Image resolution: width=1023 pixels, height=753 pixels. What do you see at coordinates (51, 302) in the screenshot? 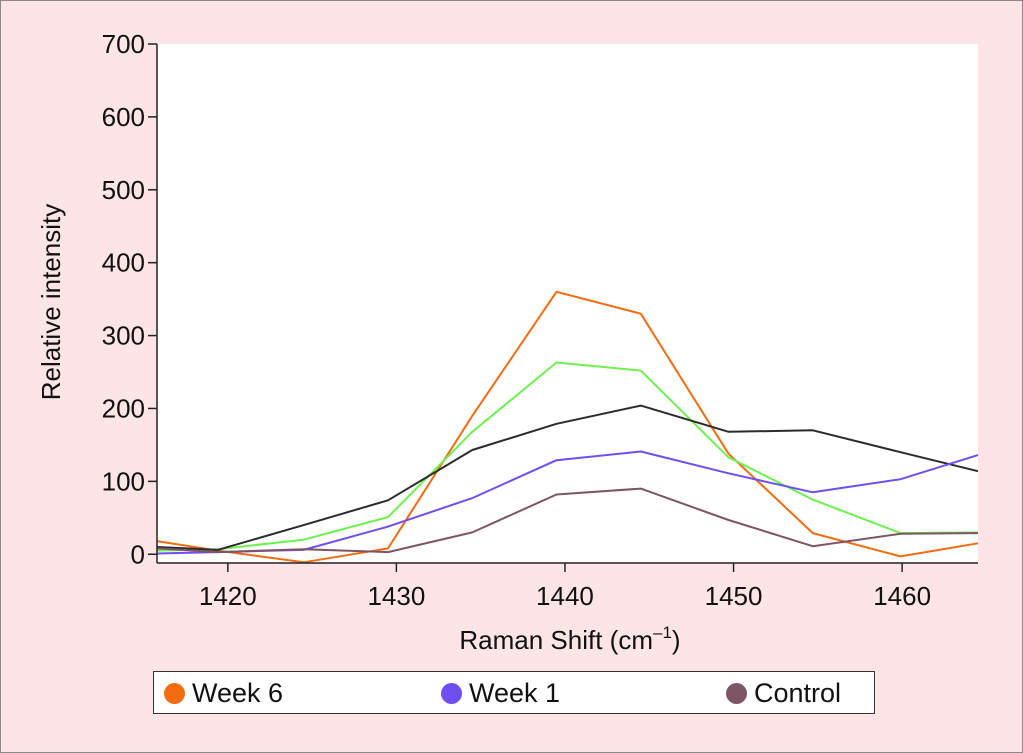
I see `y-axis-label: Relative intensity` at bounding box center [51, 302].